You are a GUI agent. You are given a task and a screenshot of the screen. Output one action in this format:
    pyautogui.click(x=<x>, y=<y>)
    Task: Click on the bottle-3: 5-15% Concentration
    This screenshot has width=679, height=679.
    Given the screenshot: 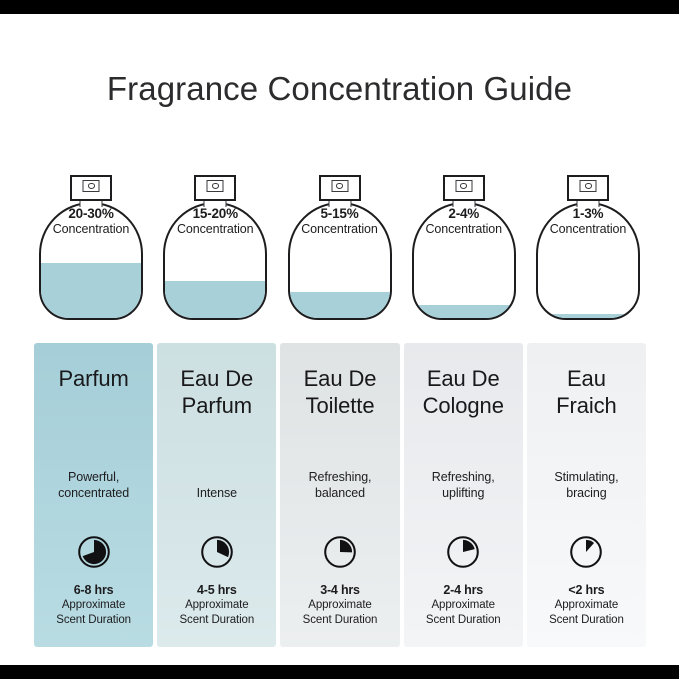 What is the action you would take?
    pyautogui.click(x=340, y=249)
    